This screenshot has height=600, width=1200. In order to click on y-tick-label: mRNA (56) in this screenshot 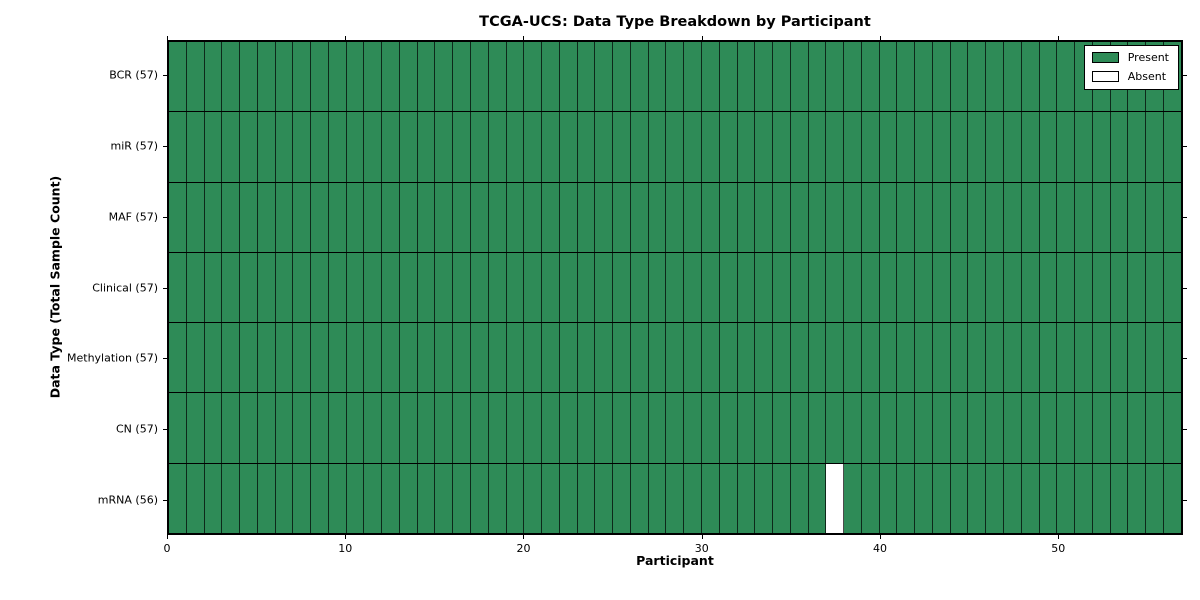, I will do `click(127, 500)`.